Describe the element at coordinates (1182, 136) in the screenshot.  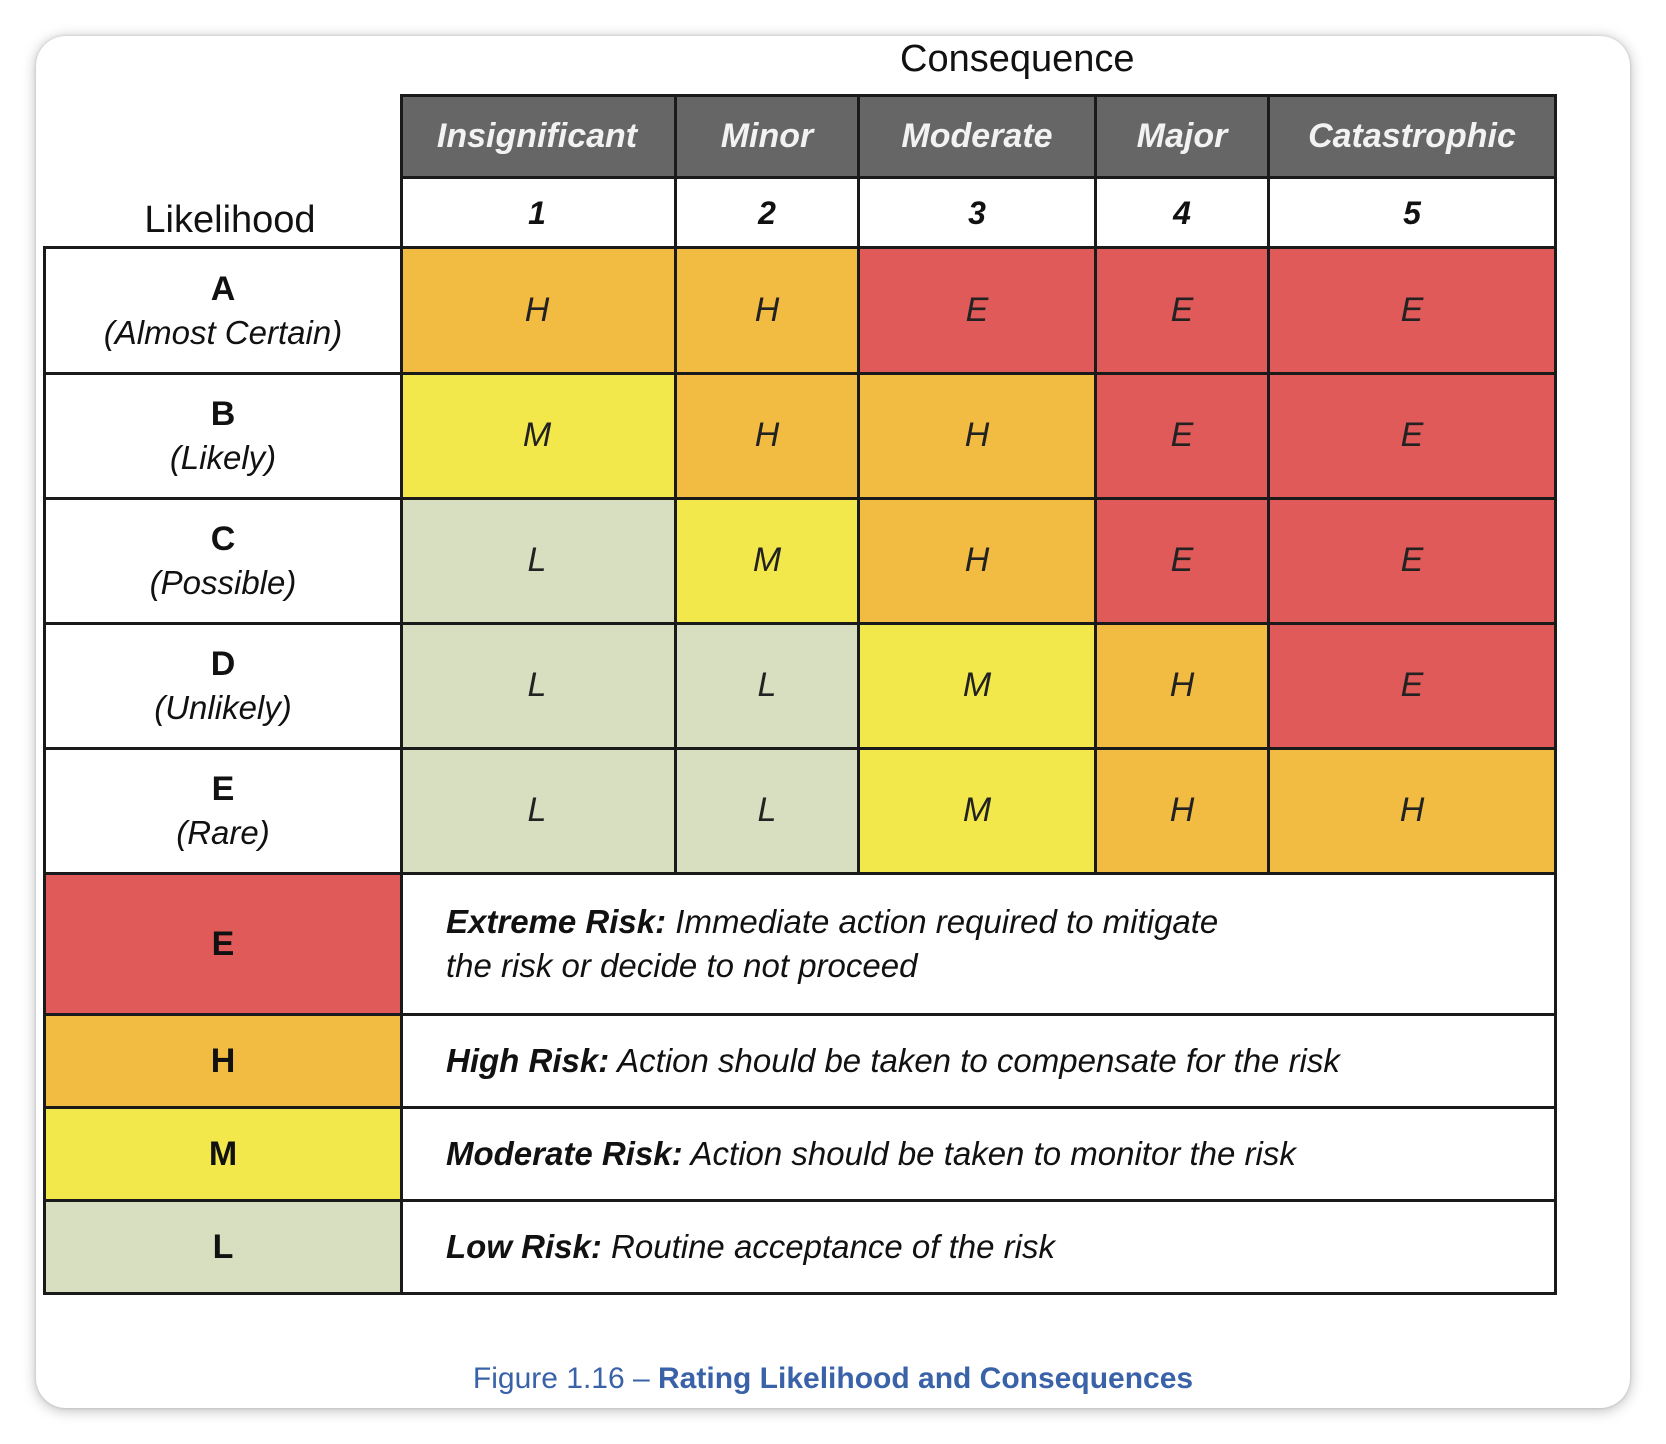
I see `consequence-header-major: Major` at that location.